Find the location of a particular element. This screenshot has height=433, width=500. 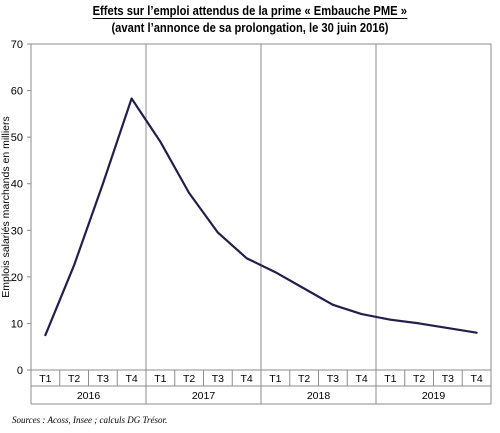

year-label: 2017 is located at coordinates (204, 396).